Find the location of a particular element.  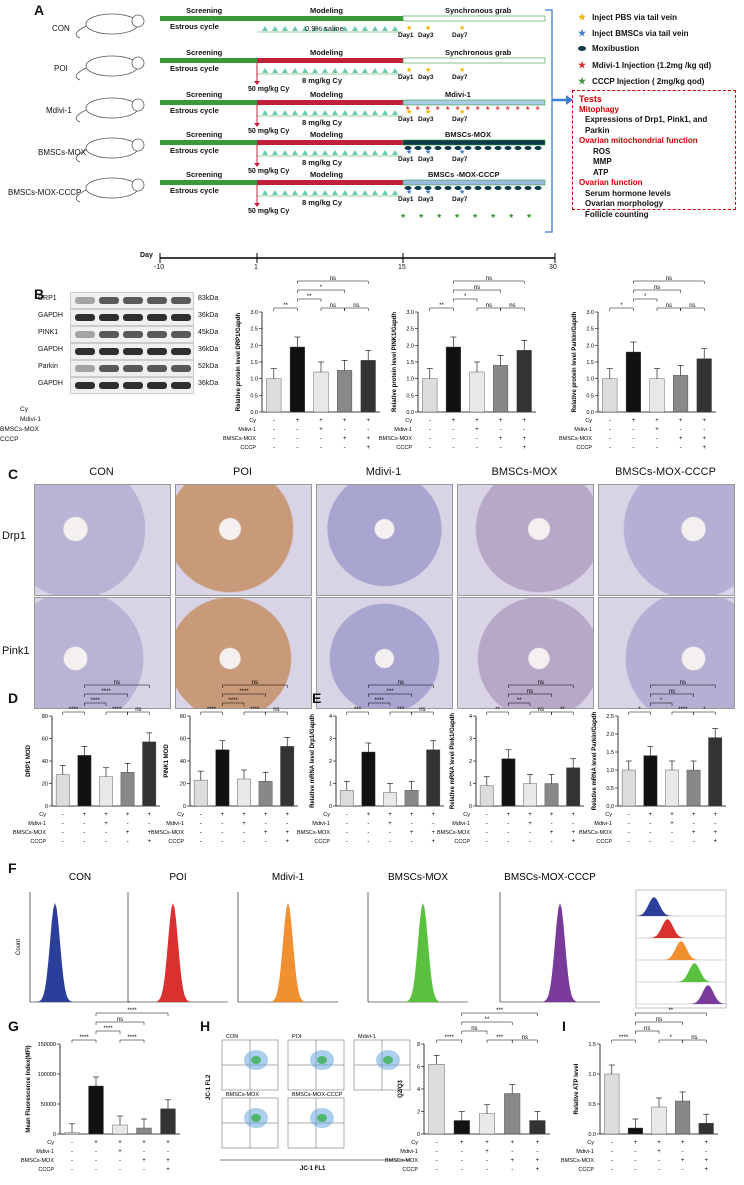

sig-label: **** is located at coordinates (108, 1029).